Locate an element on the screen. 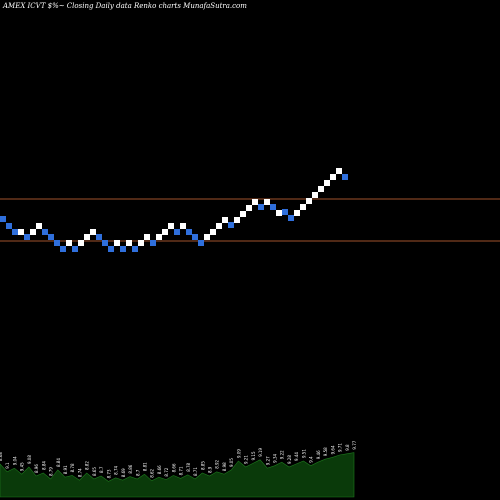 The image size is (500, 500). volume-value-label: 9.34 is located at coordinates (275, 457).